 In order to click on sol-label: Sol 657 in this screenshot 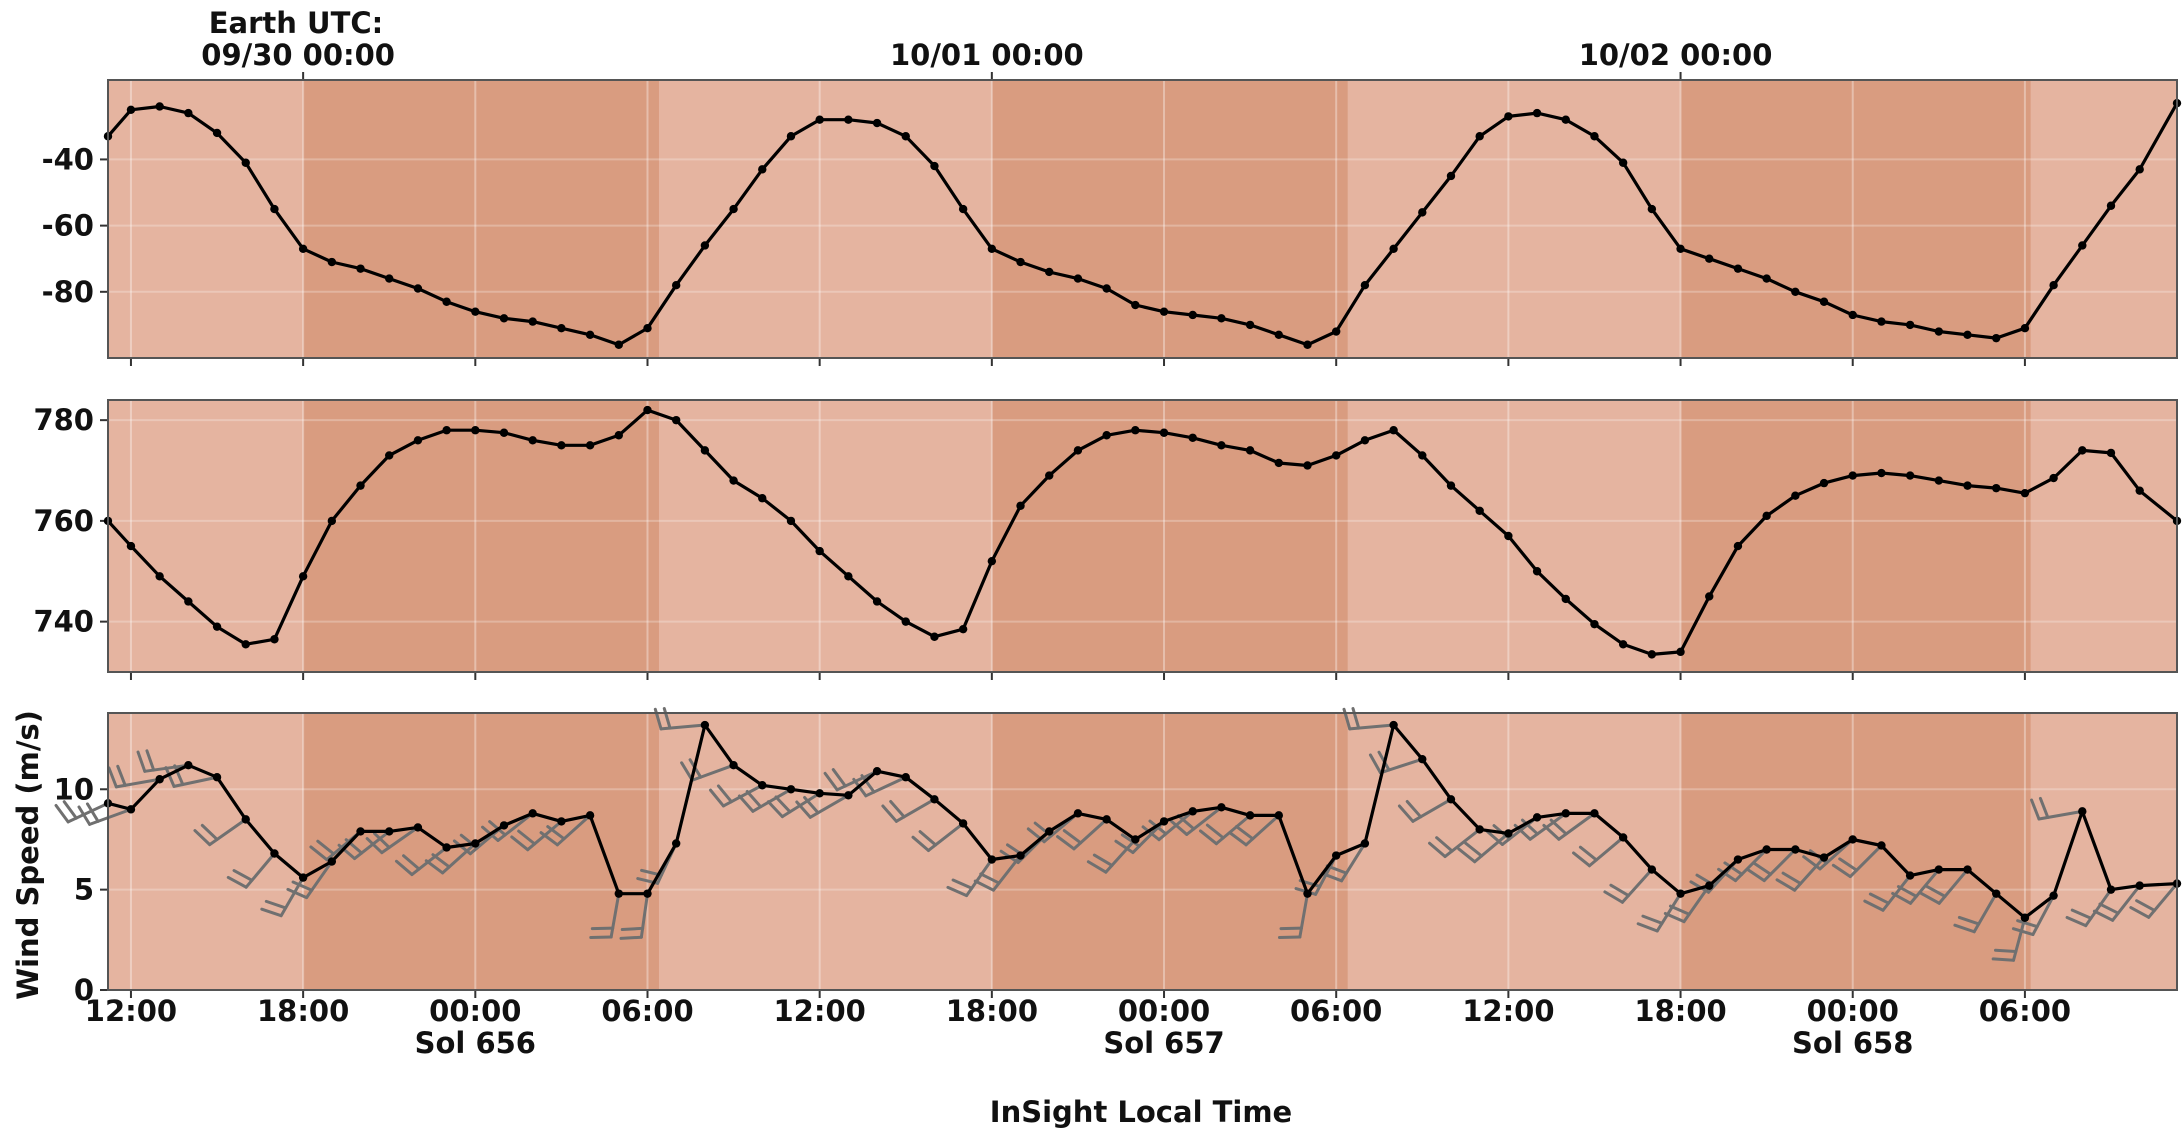, I will do `click(1163, 1043)`.